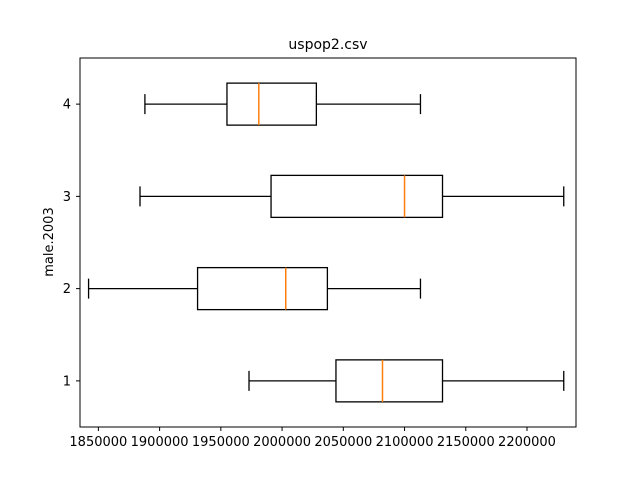 The image size is (640, 480). Describe the element at coordinates (160, 442) in the screenshot. I see `x-tick-label-1900000: 1900000` at that location.